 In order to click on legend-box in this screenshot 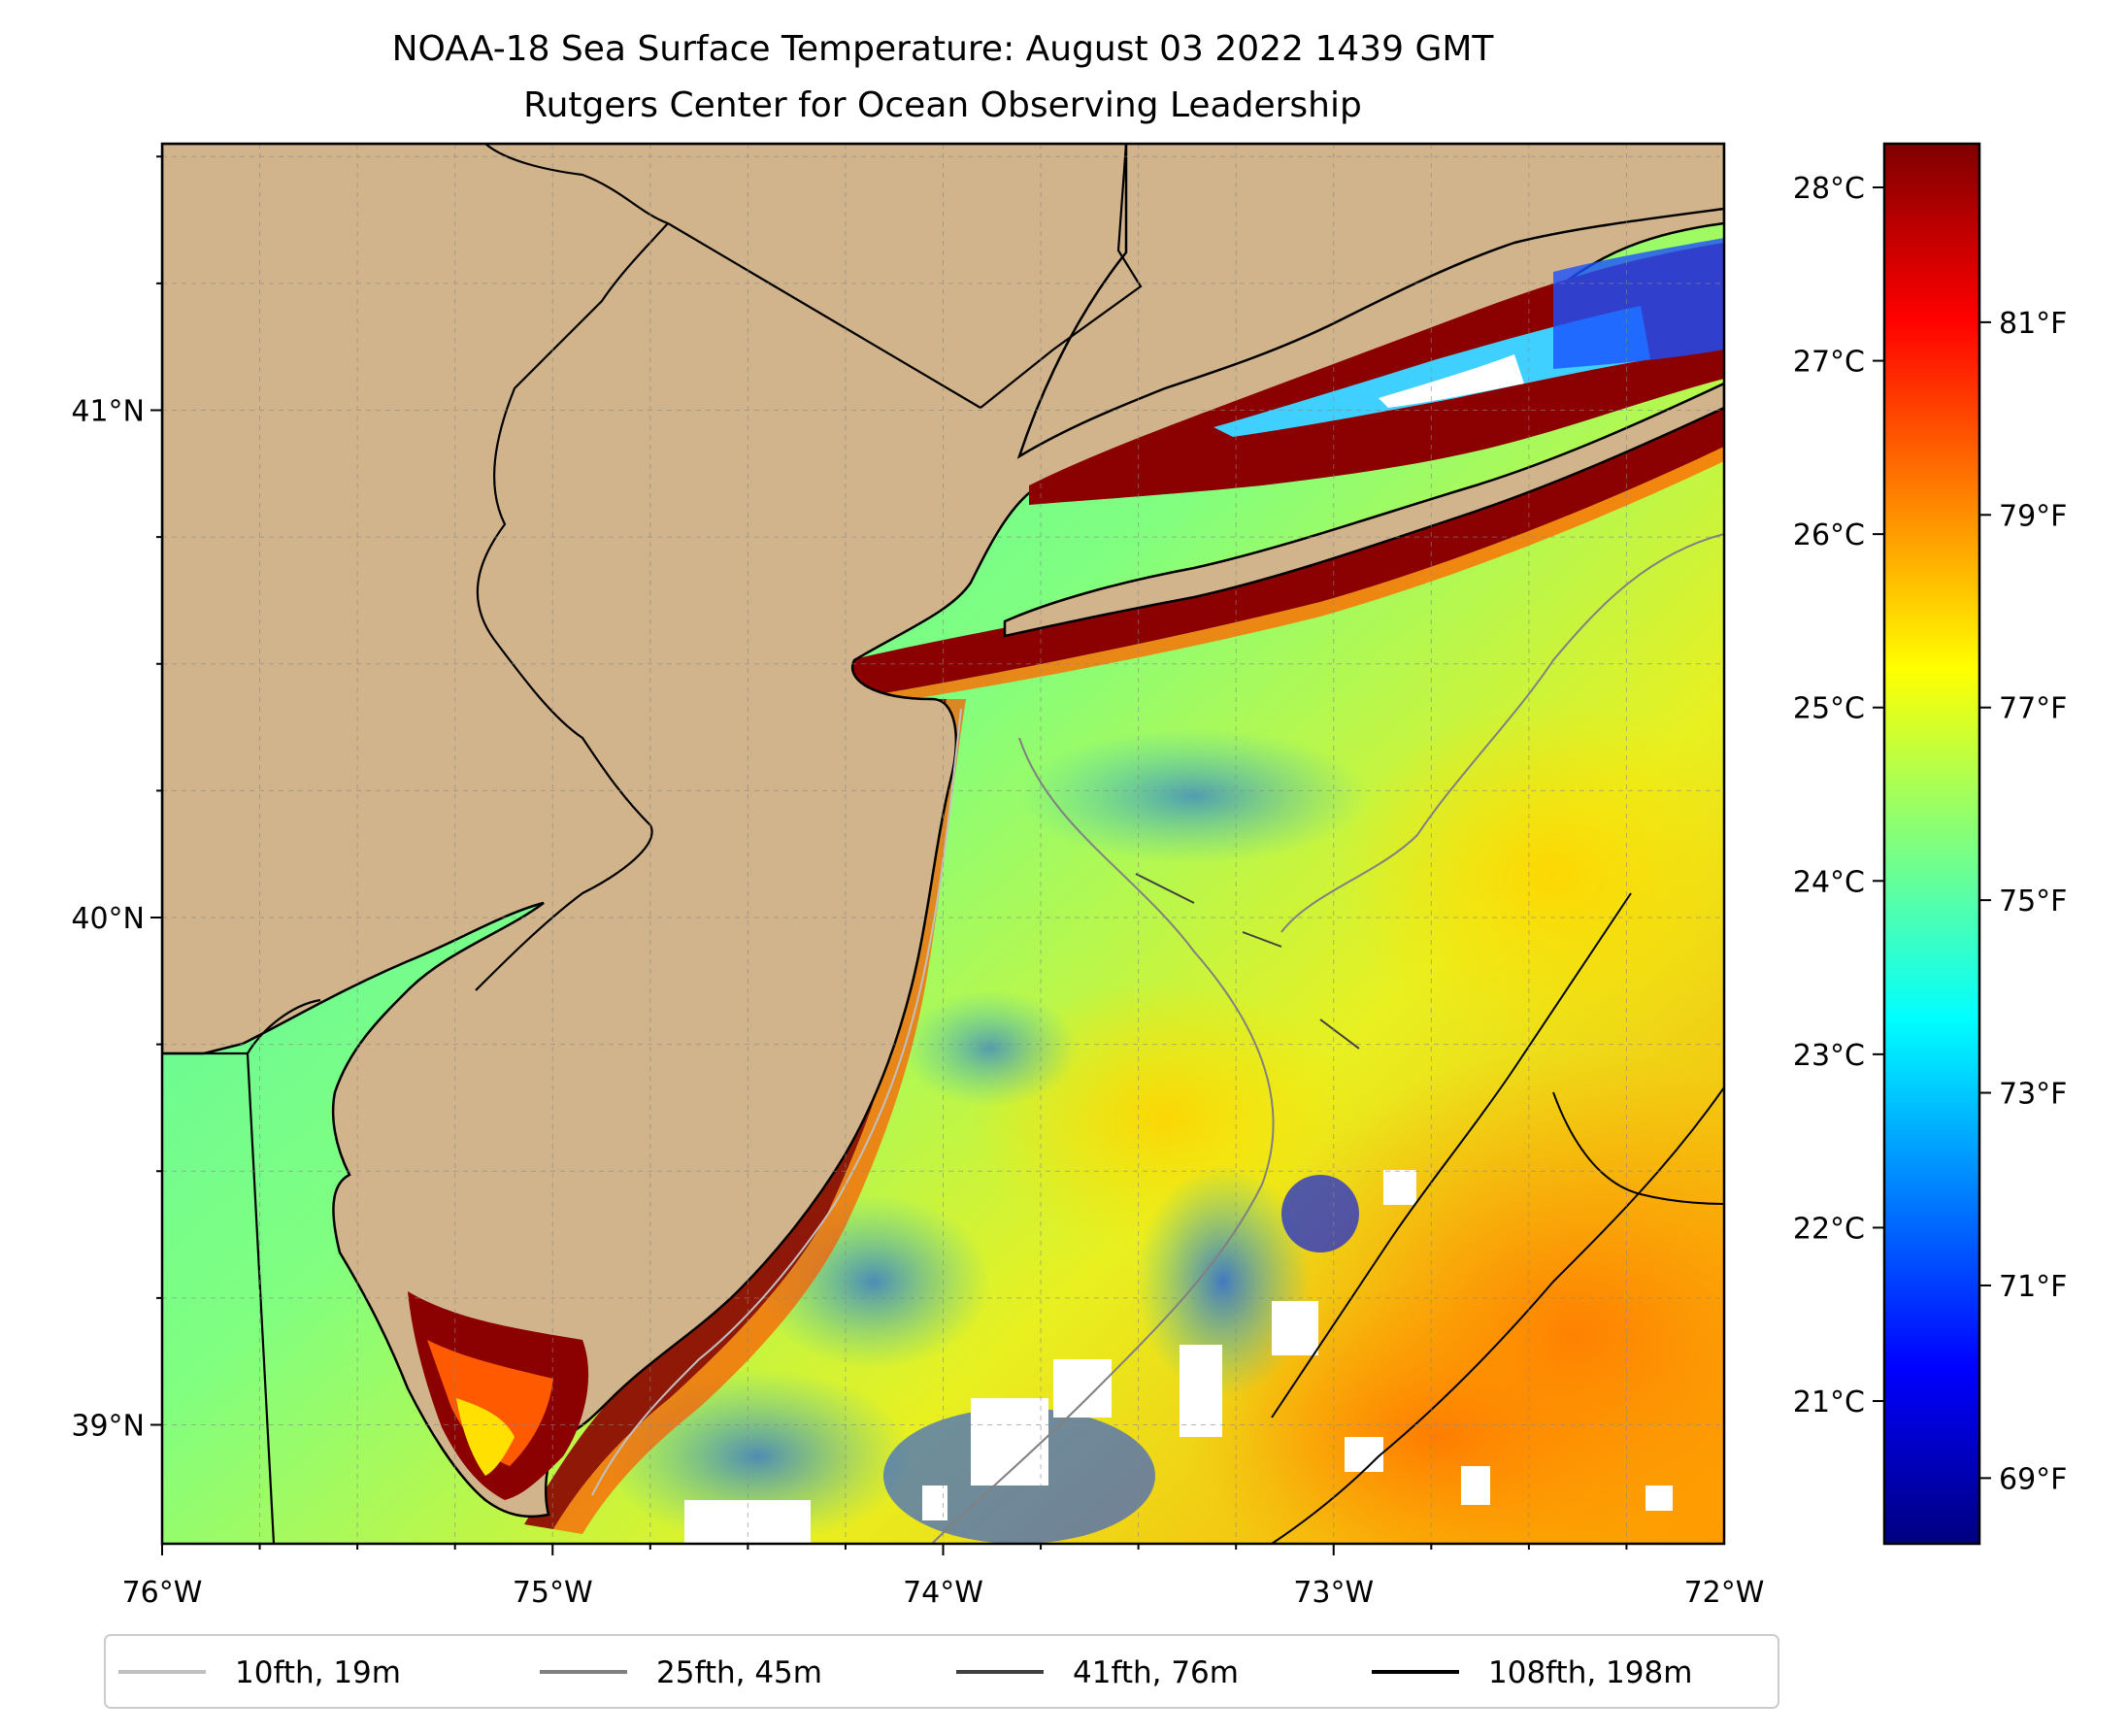, I will do `click(941, 1672)`.